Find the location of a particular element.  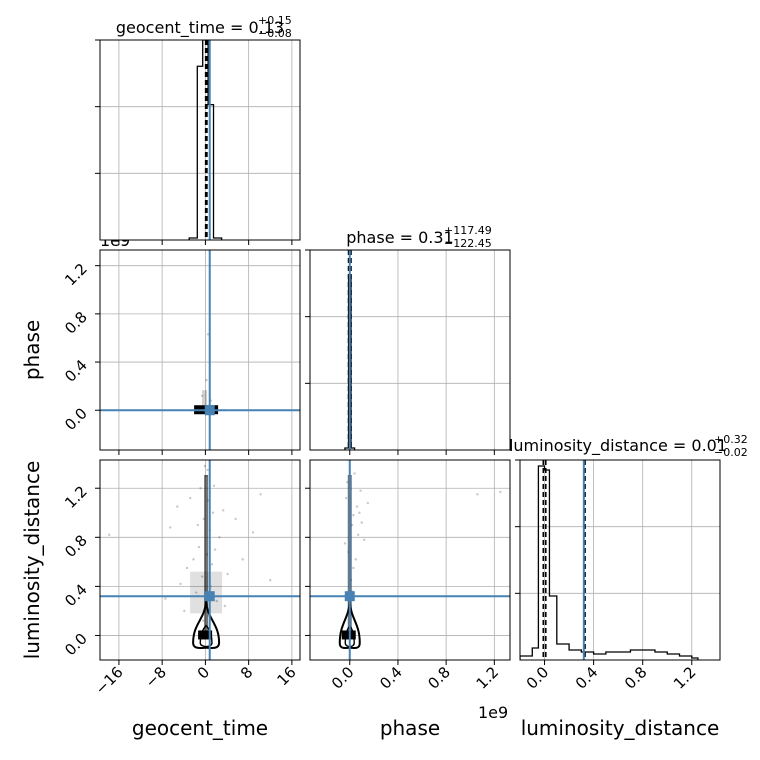

tick-label-x: 0.8 is located at coordinates (439, 678).